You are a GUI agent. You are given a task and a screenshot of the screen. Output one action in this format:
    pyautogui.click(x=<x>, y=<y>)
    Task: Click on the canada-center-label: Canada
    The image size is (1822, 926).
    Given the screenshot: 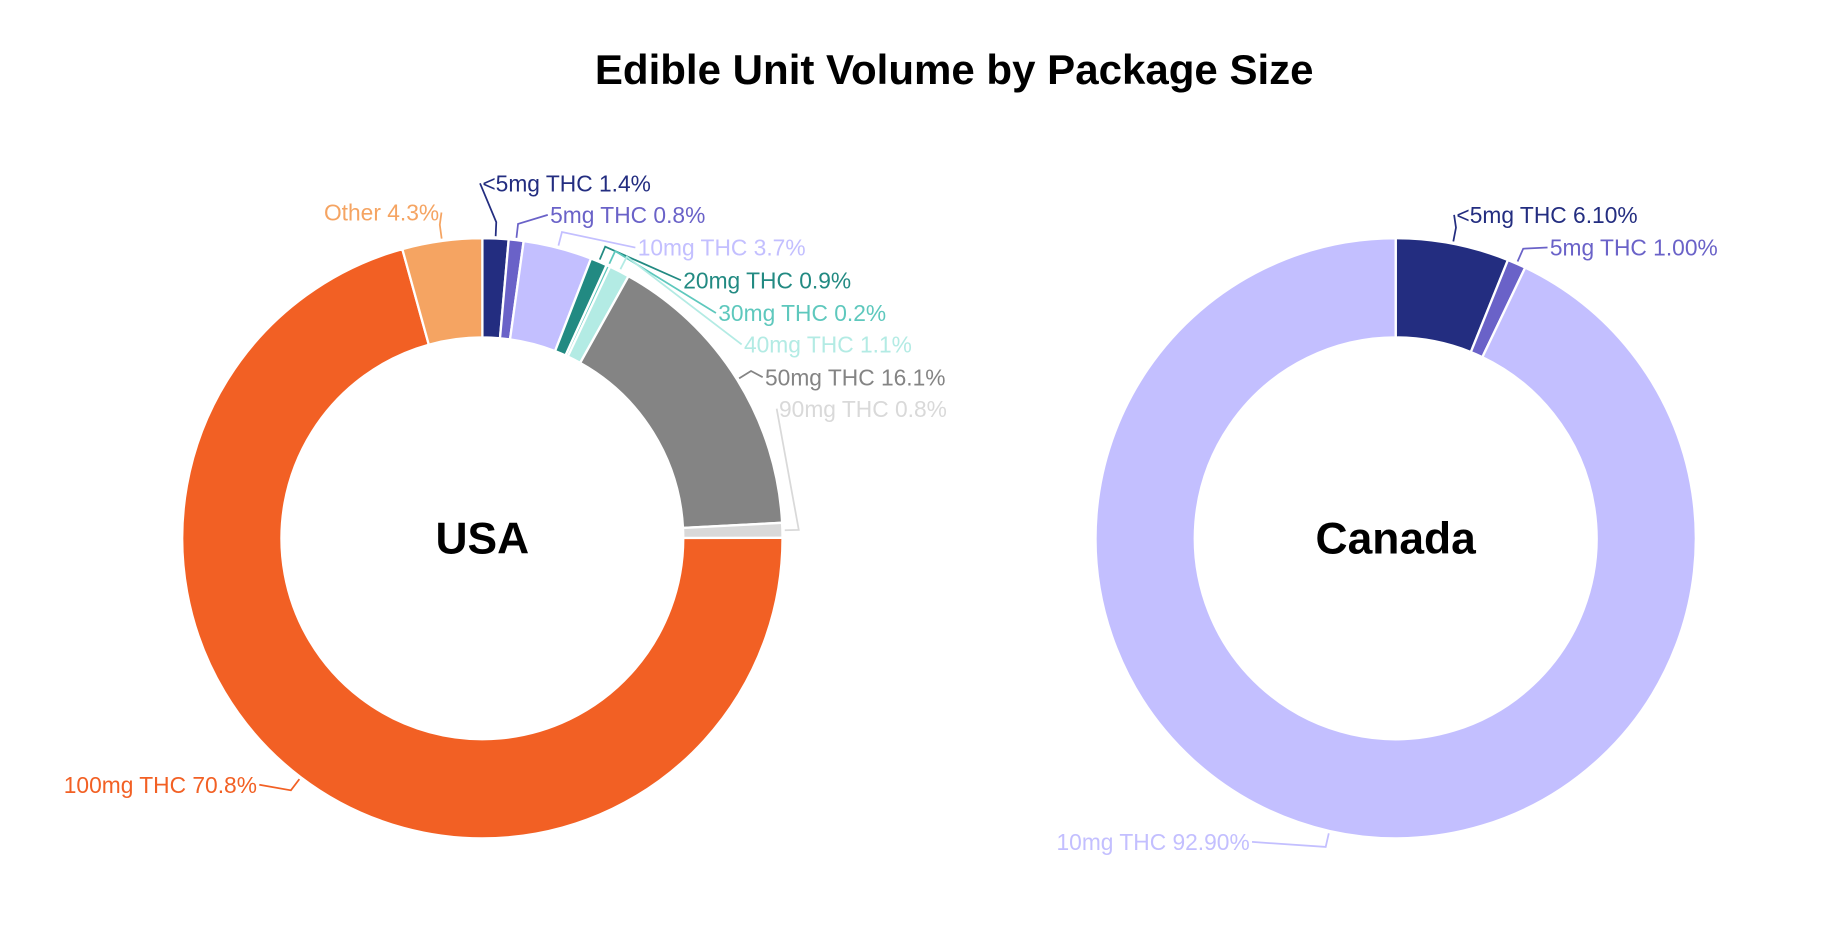 What is the action you would take?
    pyautogui.click(x=1396, y=539)
    